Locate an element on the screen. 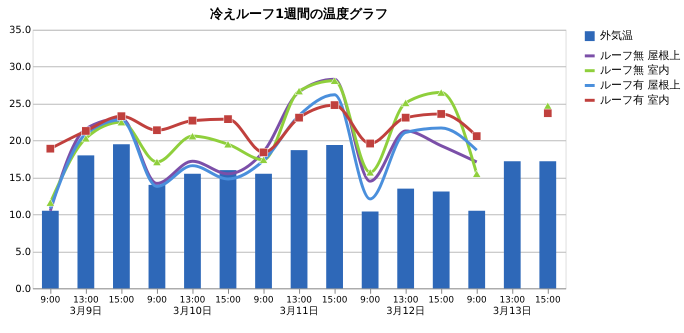 The height and width of the screenshot is (333, 684). chart-title: 冷えルーフ1週間の温度グラフ is located at coordinates (299, 14).